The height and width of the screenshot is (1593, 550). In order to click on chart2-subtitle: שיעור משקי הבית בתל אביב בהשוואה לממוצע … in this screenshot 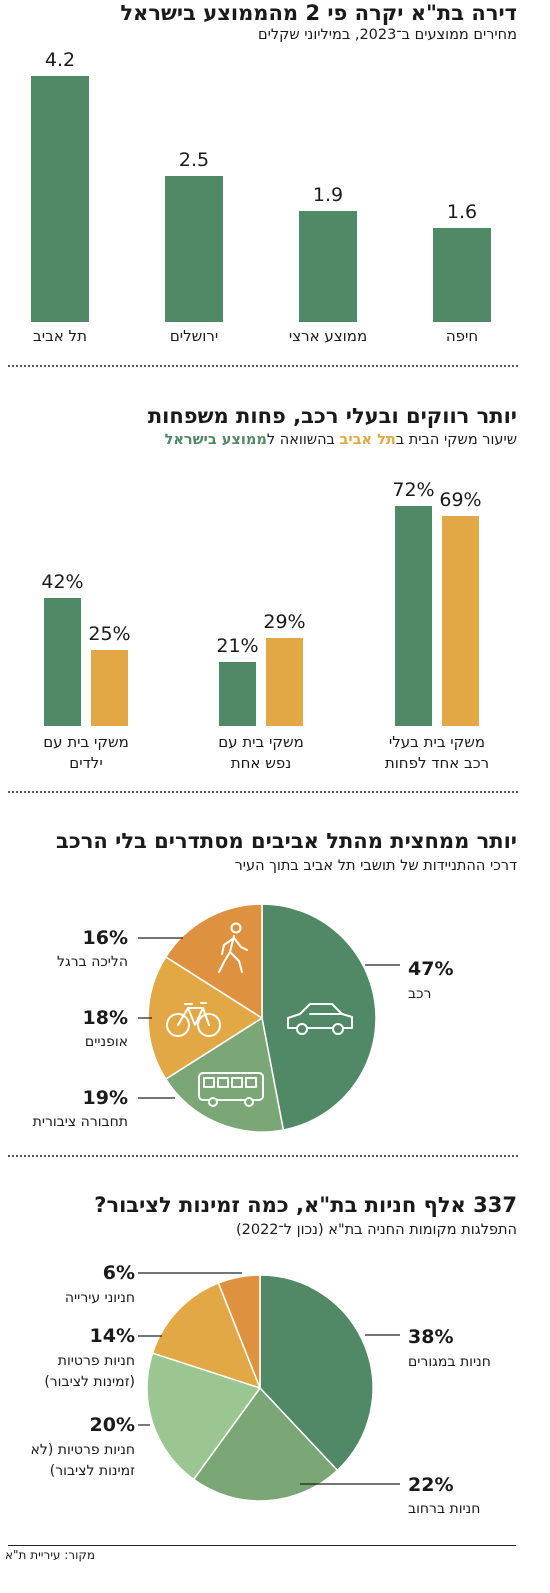, I will do `click(341, 440)`.